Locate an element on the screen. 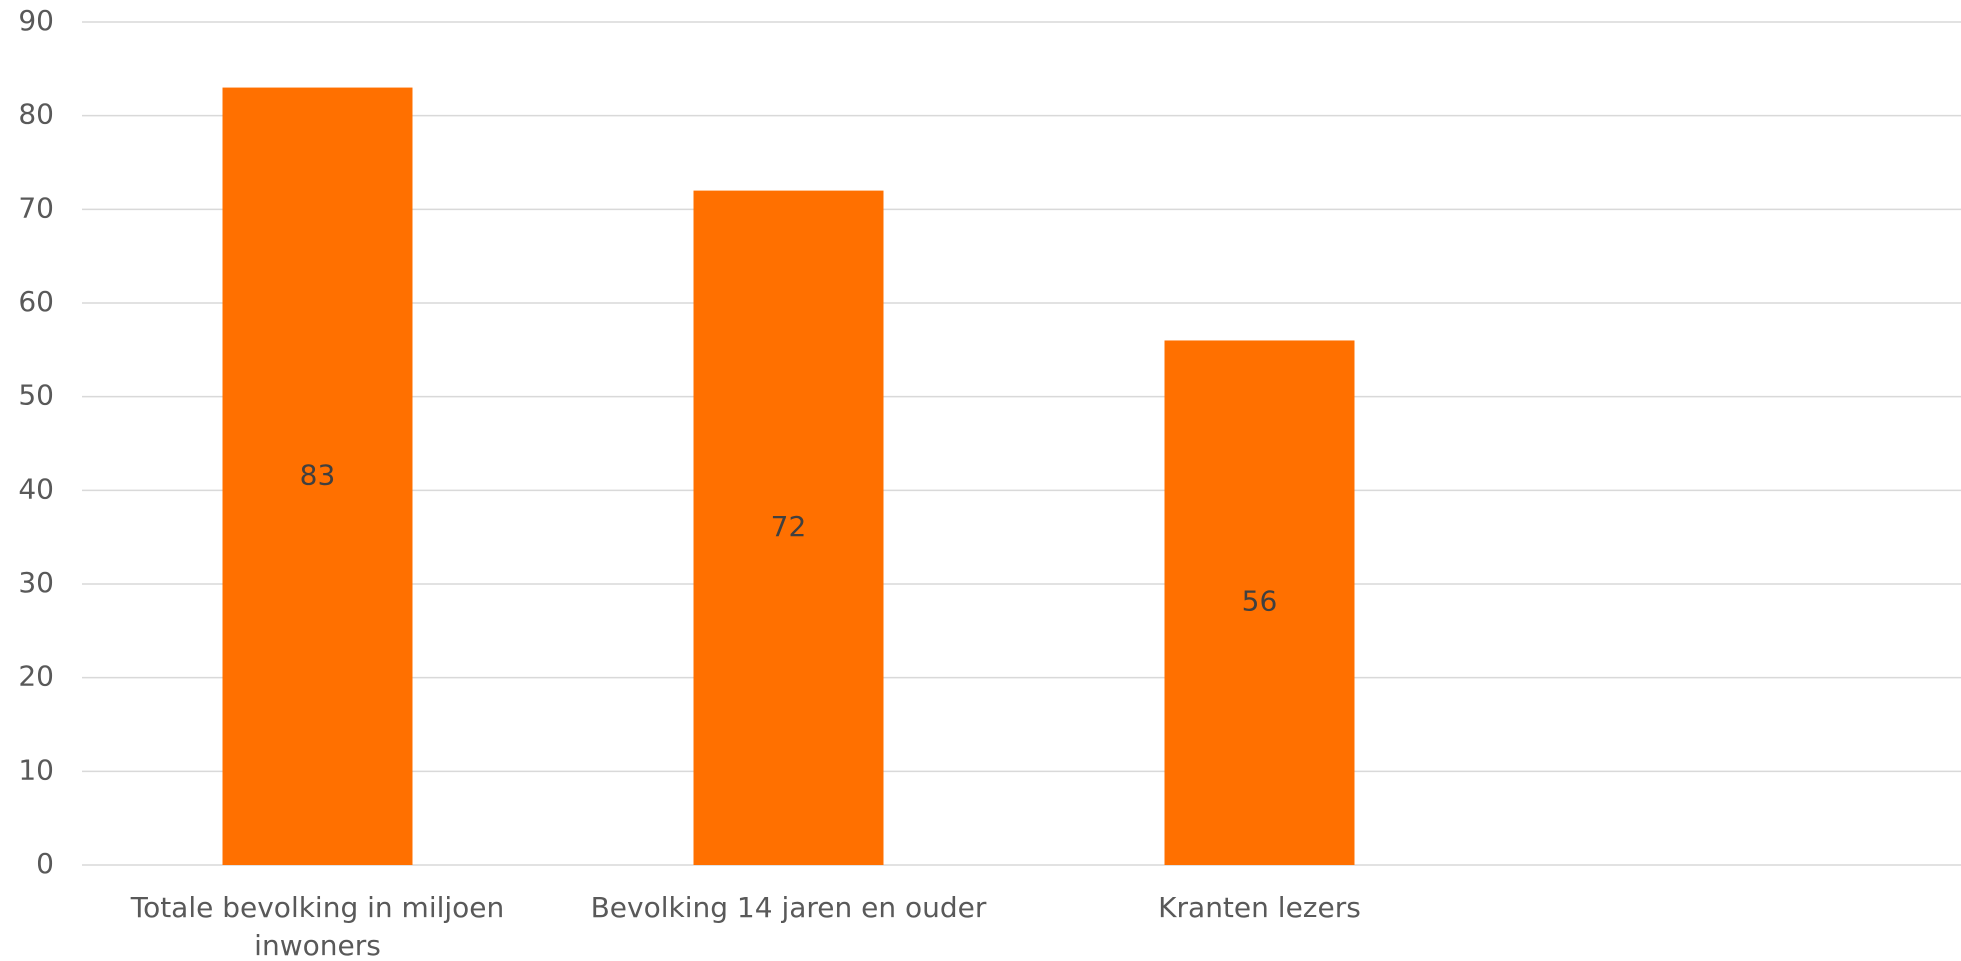 This screenshot has height=961, width=1961. data-label: 83 is located at coordinates (318, 474).